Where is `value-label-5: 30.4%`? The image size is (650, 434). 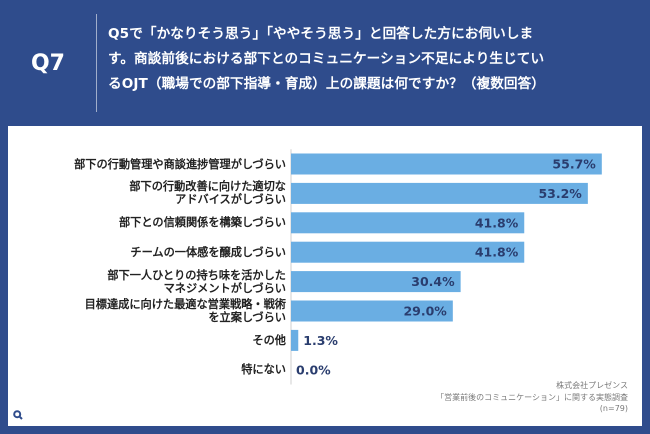 value-label-5: 30.4% is located at coordinates (433, 281).